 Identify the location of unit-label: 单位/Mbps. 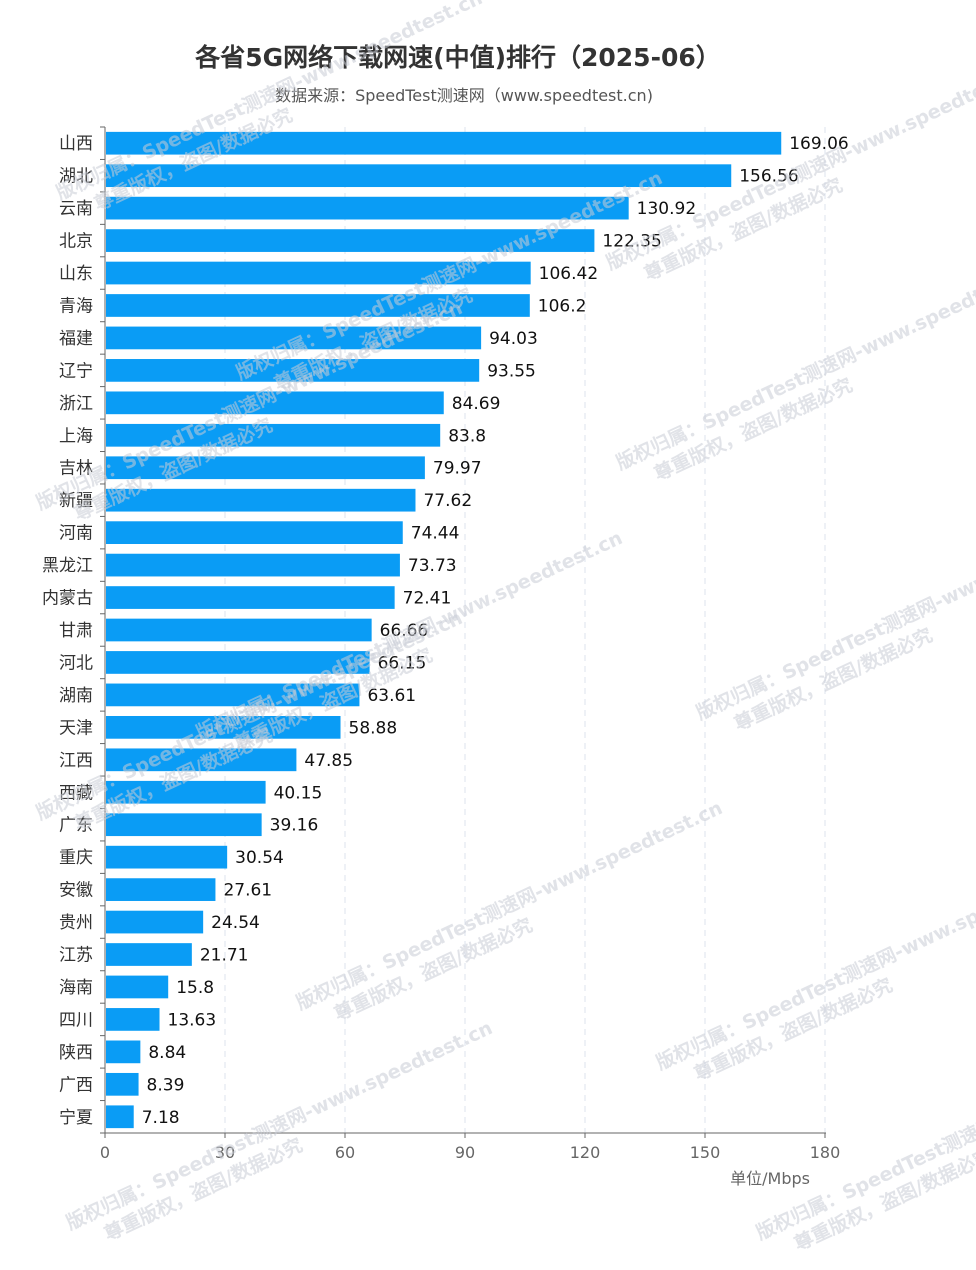
(770, 1178).